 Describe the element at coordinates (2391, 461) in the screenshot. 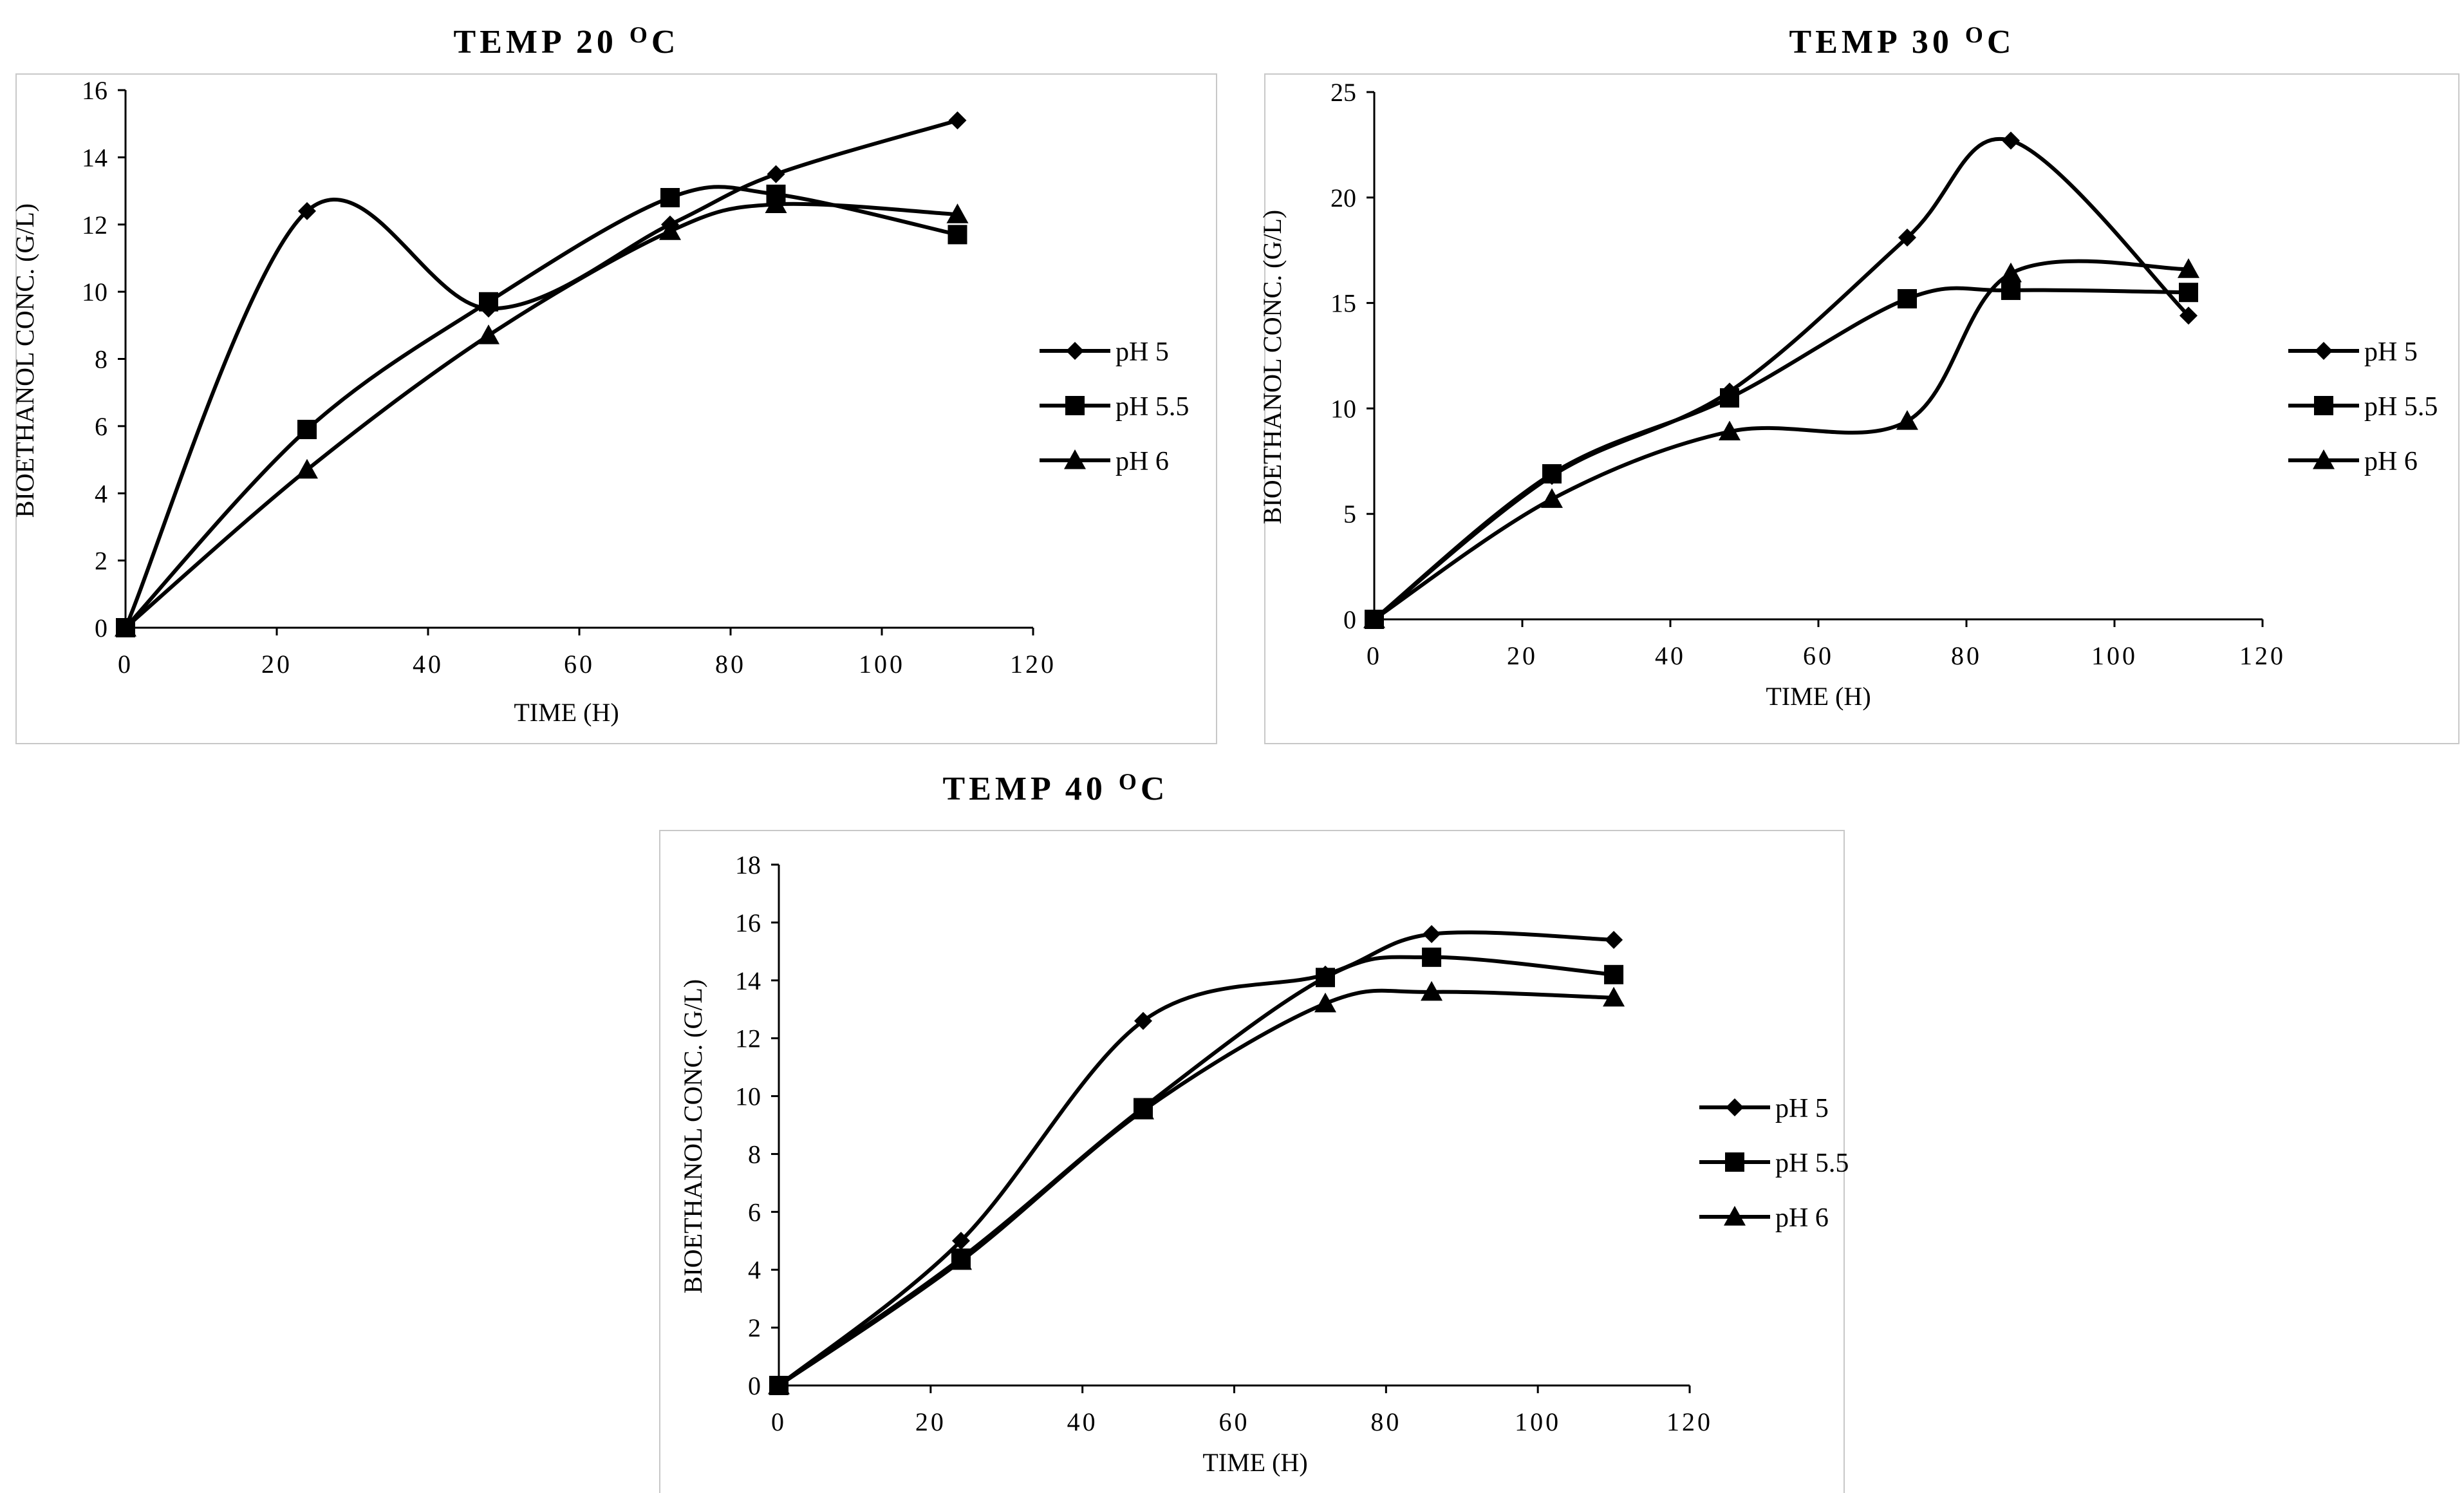

I see `legend-label: pH 6` at that location.